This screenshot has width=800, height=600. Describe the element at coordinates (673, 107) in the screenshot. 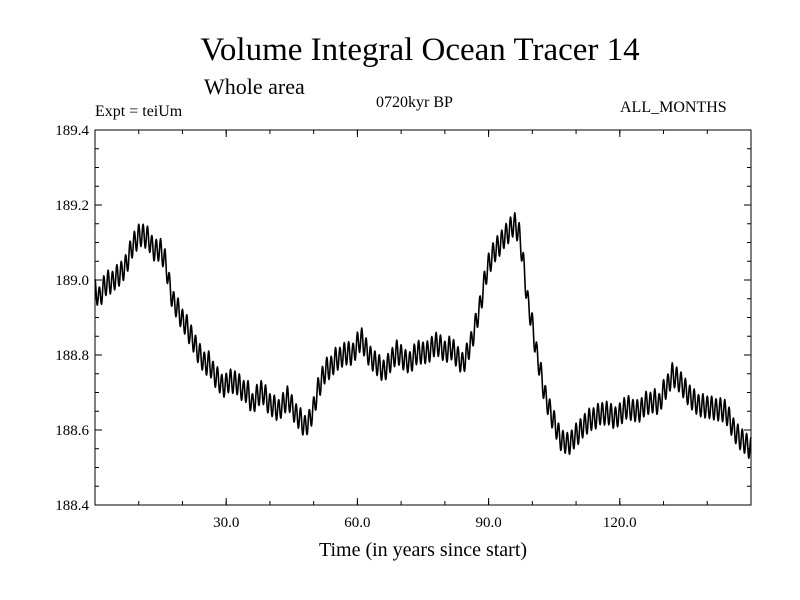

I see `months-label: ALL_MONTHS` at that location.